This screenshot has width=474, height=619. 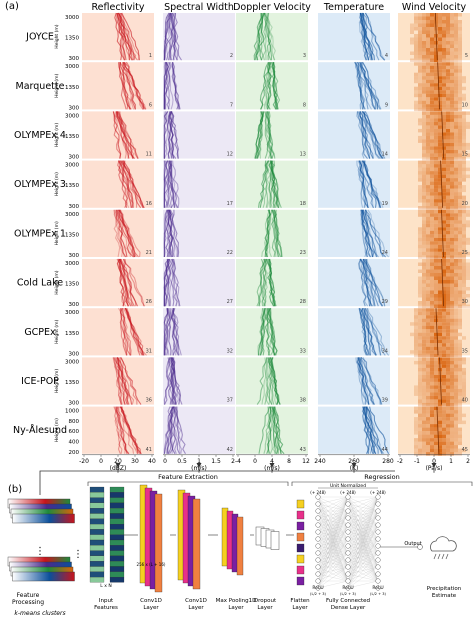 What do you see at coordinates (388, 461) in the screenshot?
I see `x-tick-label: 280` at bounding box center [388, 461].